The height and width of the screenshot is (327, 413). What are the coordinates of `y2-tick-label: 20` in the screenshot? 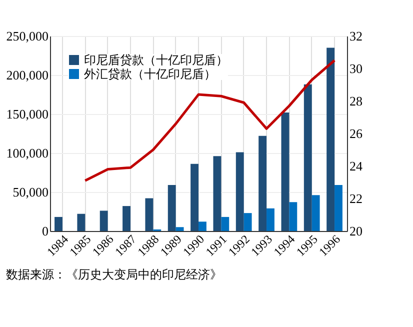 It's located at (356, 231).